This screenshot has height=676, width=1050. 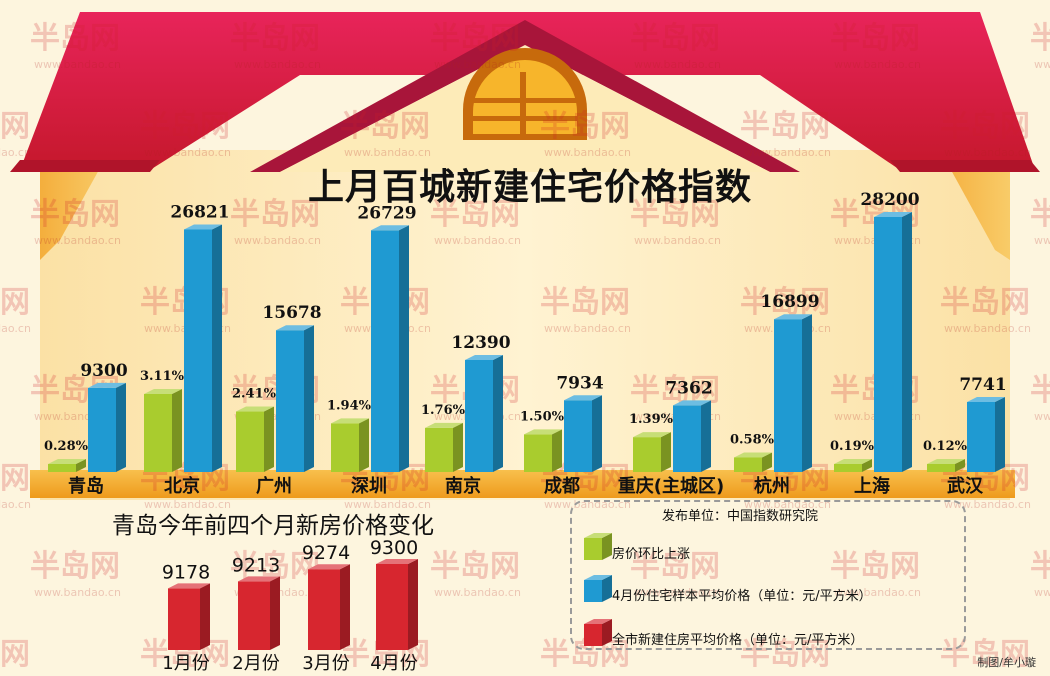 What do you see at coordinates (199, 212) in the screenshot?
I see `price-data-label: 26821` at bounding box center [199, 212].